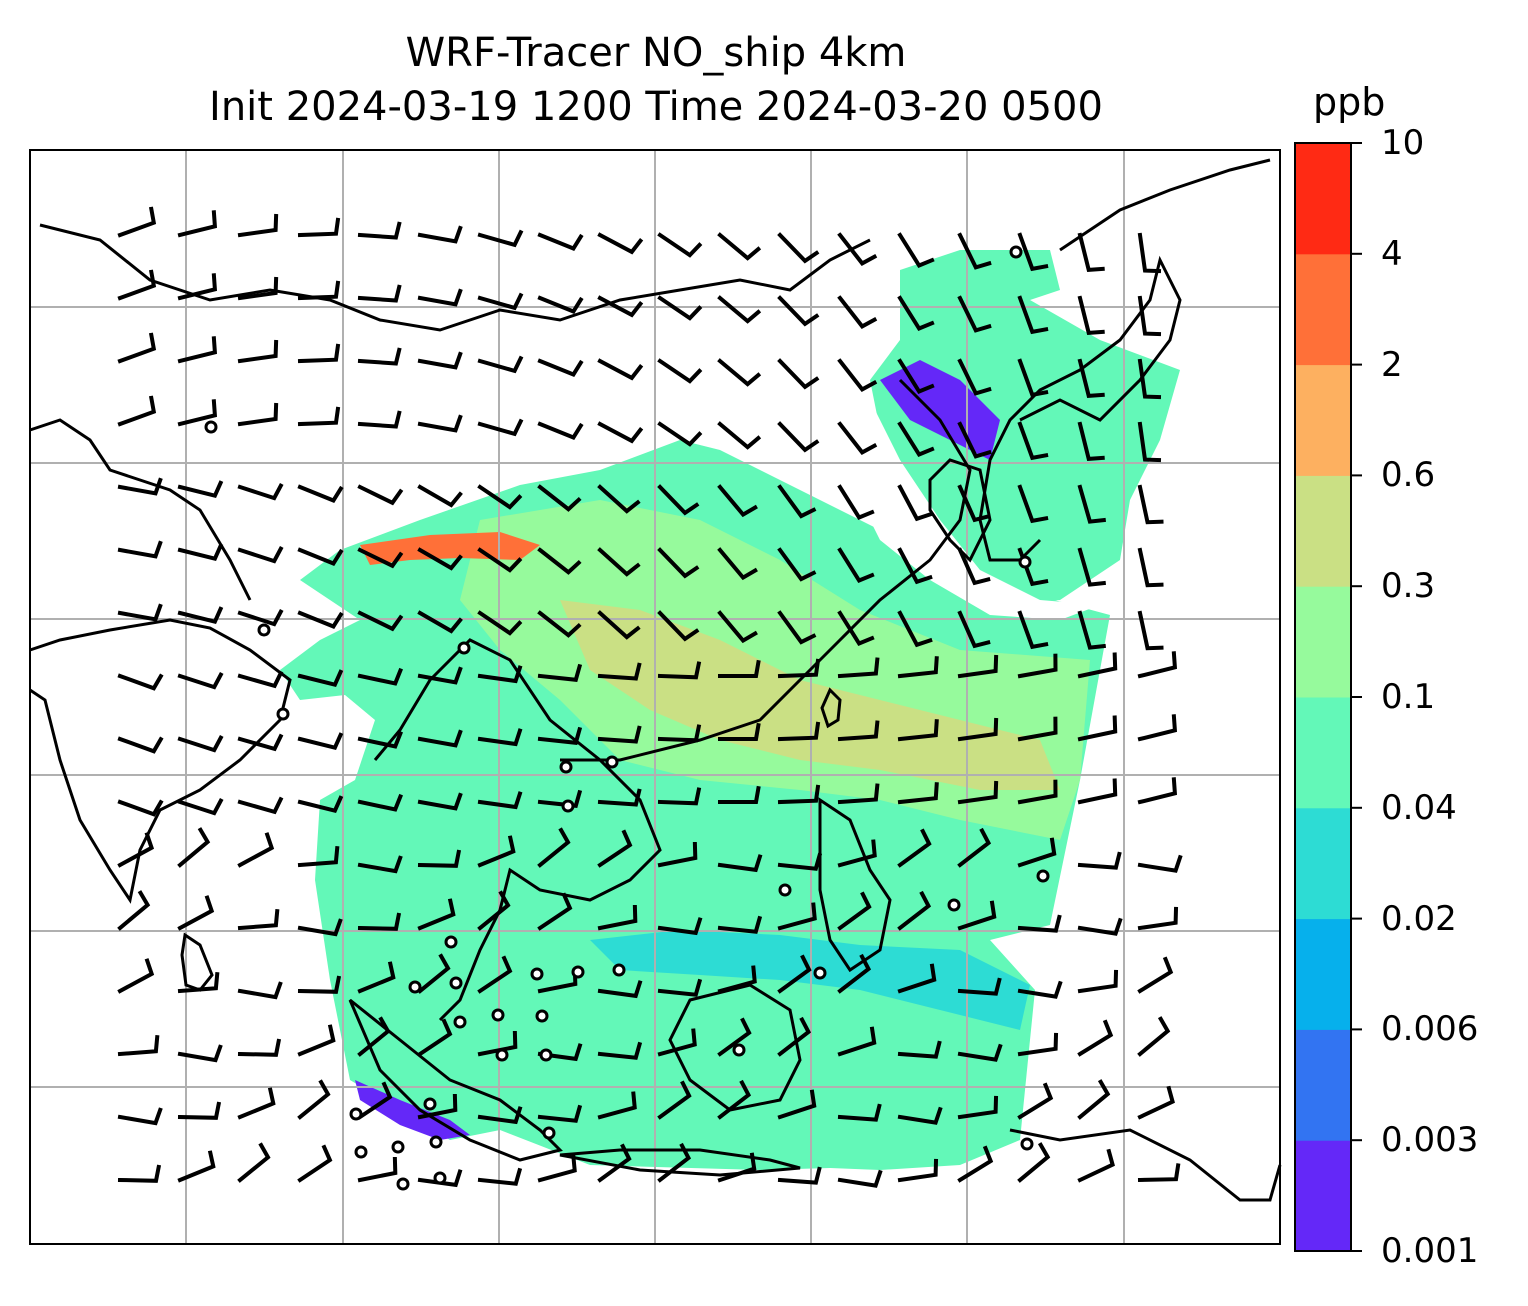 The image size is (1528, 1306). Describe the element at coordinates (975, 510) in the screenshot. I see `tracer-field-white-gap` at that location.